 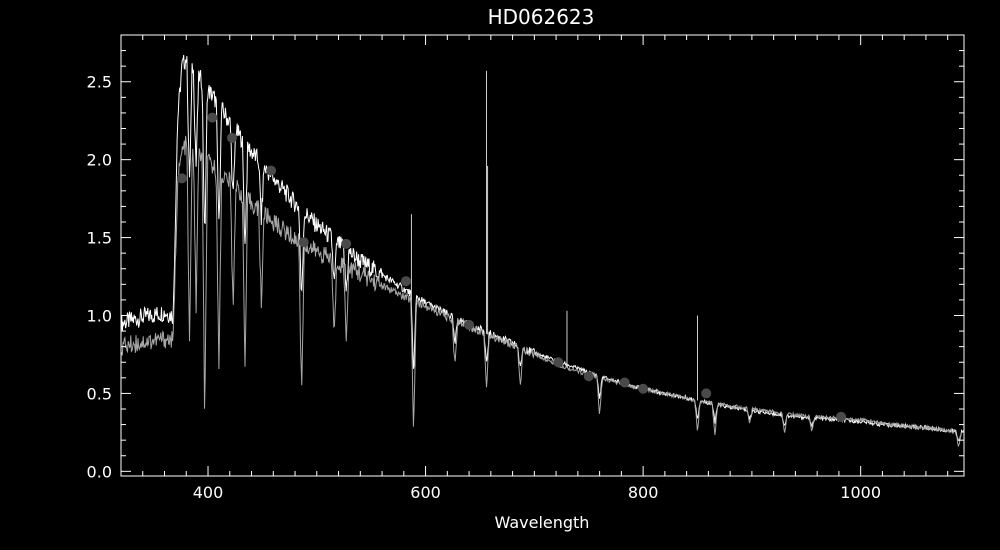 What do you see at coordinates (643, 492) in the screenshot?
I see `x-tick-label: 800` at bounding box center [643, 492].